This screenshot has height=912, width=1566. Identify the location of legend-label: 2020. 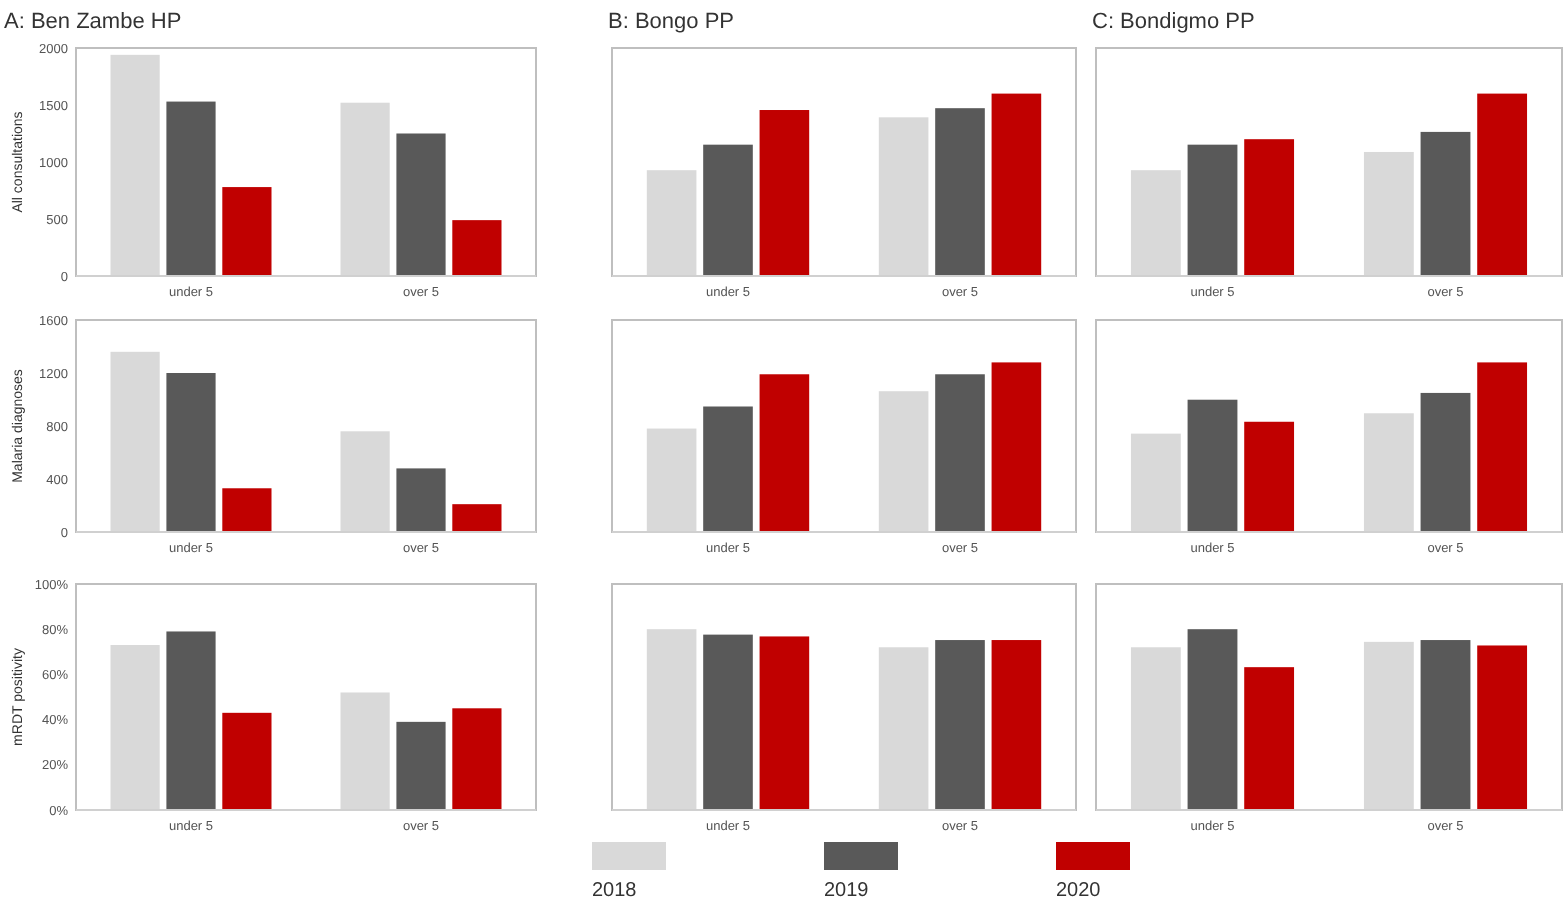
(1079, 891).